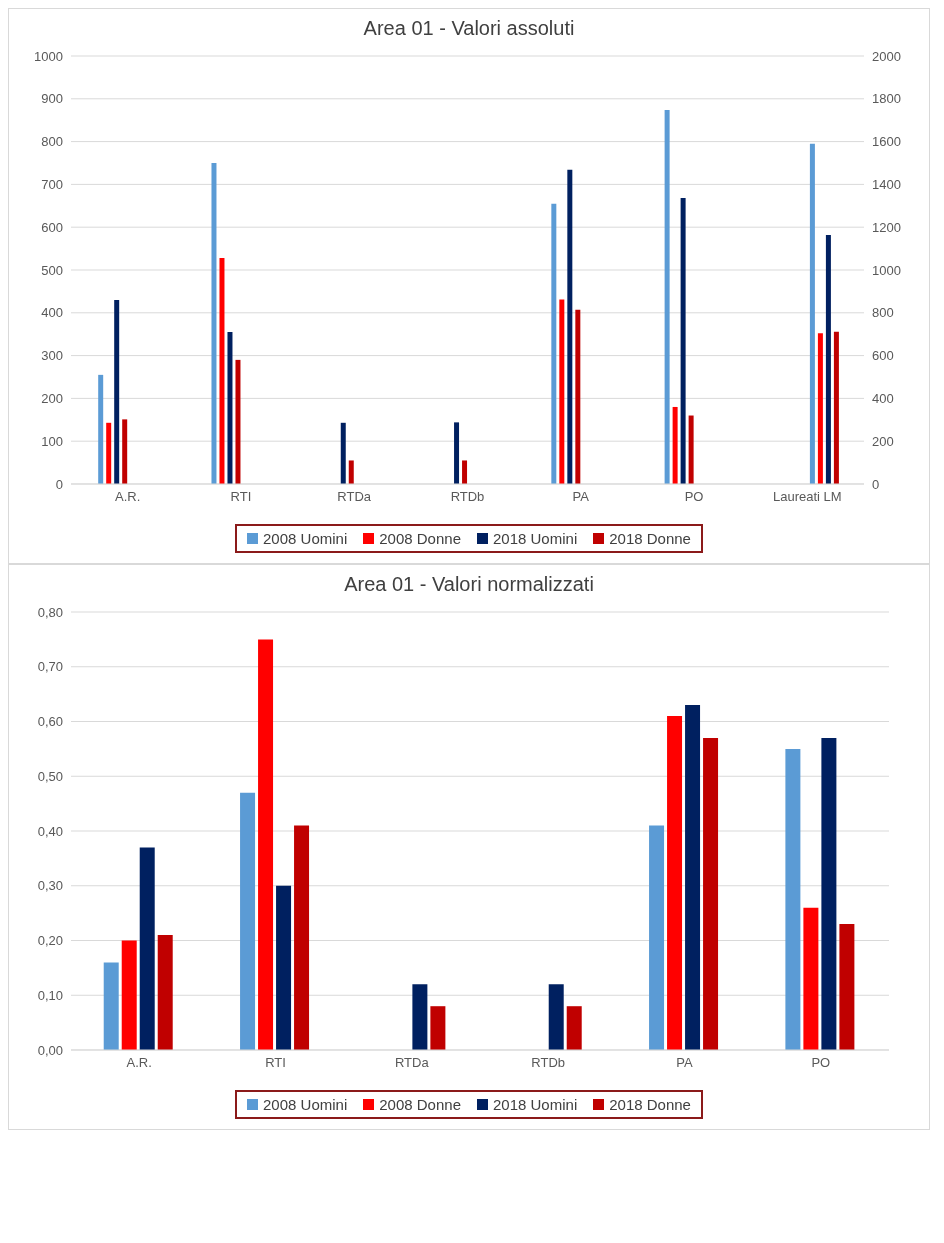 The width and height of the screenshot is (944, 1243). What do you see at coordinates (52, 227) in the screenshot?
I see `y-tick-label: 600` at bounding box center [52, 227].